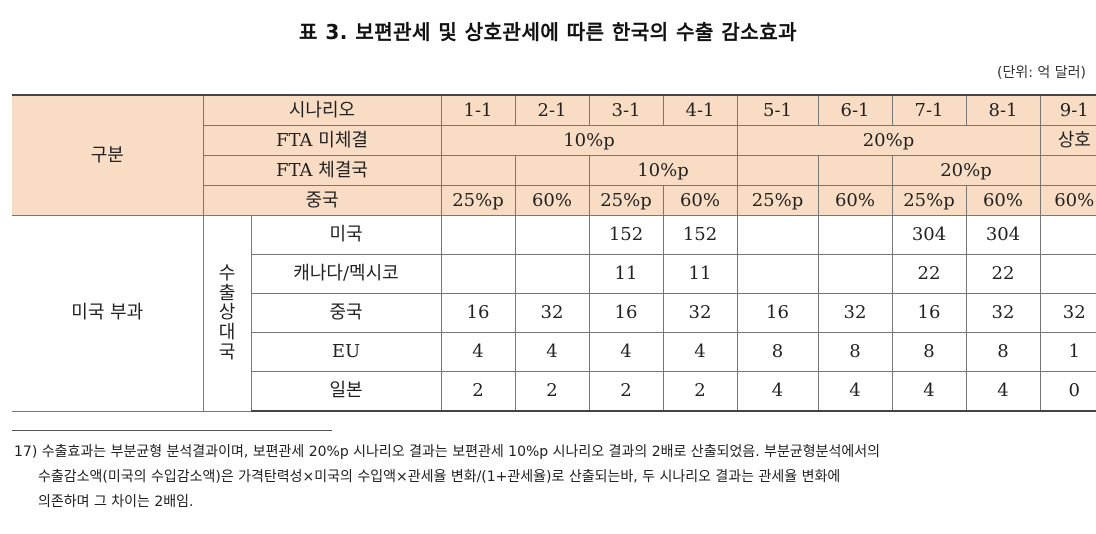  Describe the element at coordinates (855, 110) in the screenshot. I see `scenario-6-1: 6-1` at that location.